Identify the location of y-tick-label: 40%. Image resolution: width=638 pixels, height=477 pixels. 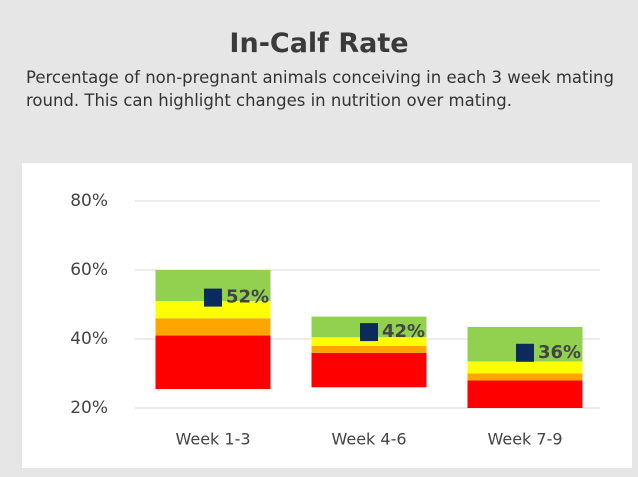
(89, 339).